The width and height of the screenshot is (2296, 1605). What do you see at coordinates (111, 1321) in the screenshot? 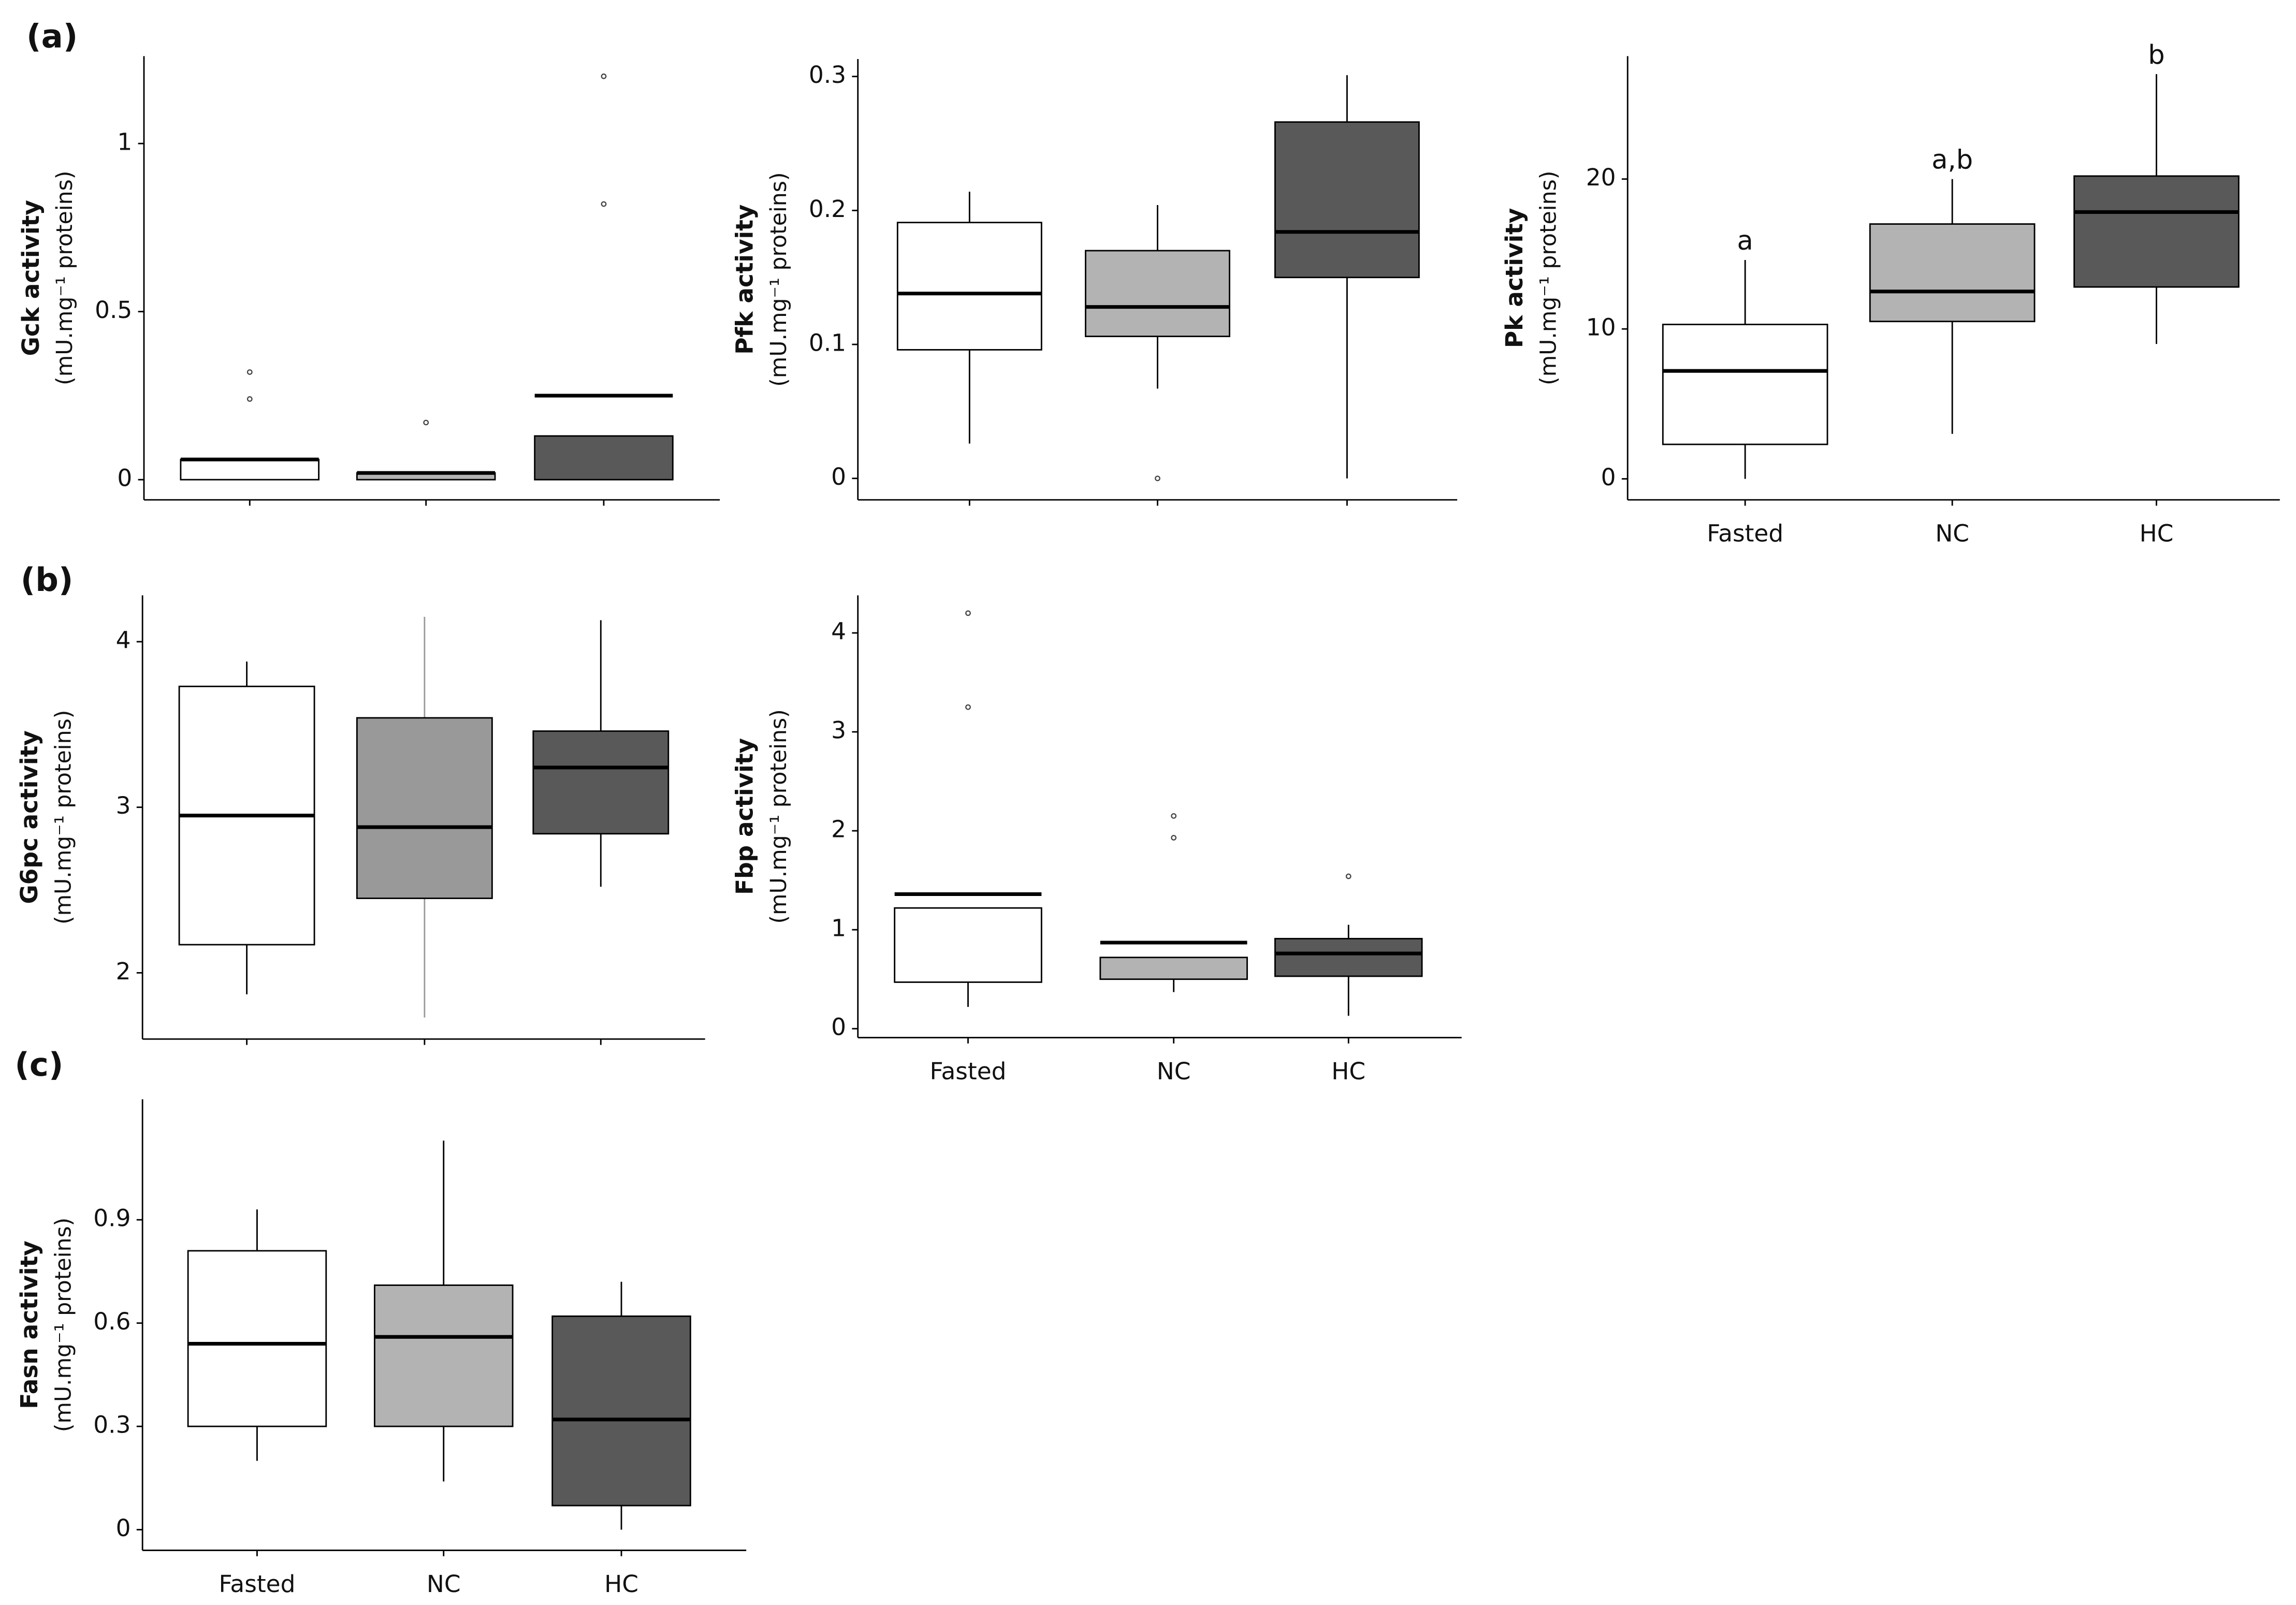
I see `y-tick-label: 0.6` at bounding box center [111, 1321].